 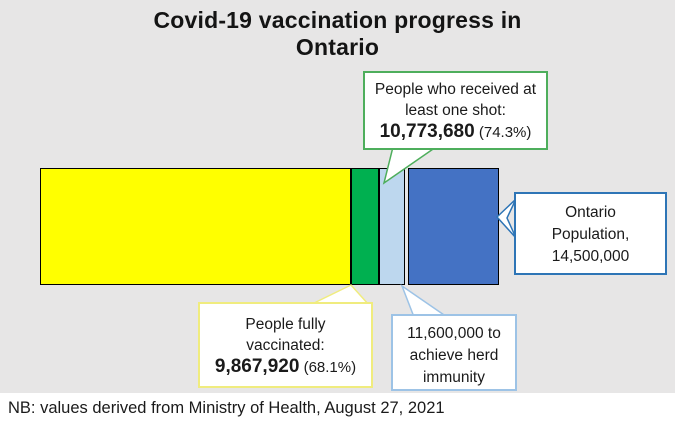 What do you see at coordinates (590, 212) in the screenshot?
I see `population-line1: Ontario` at bounding box center [590, 212].